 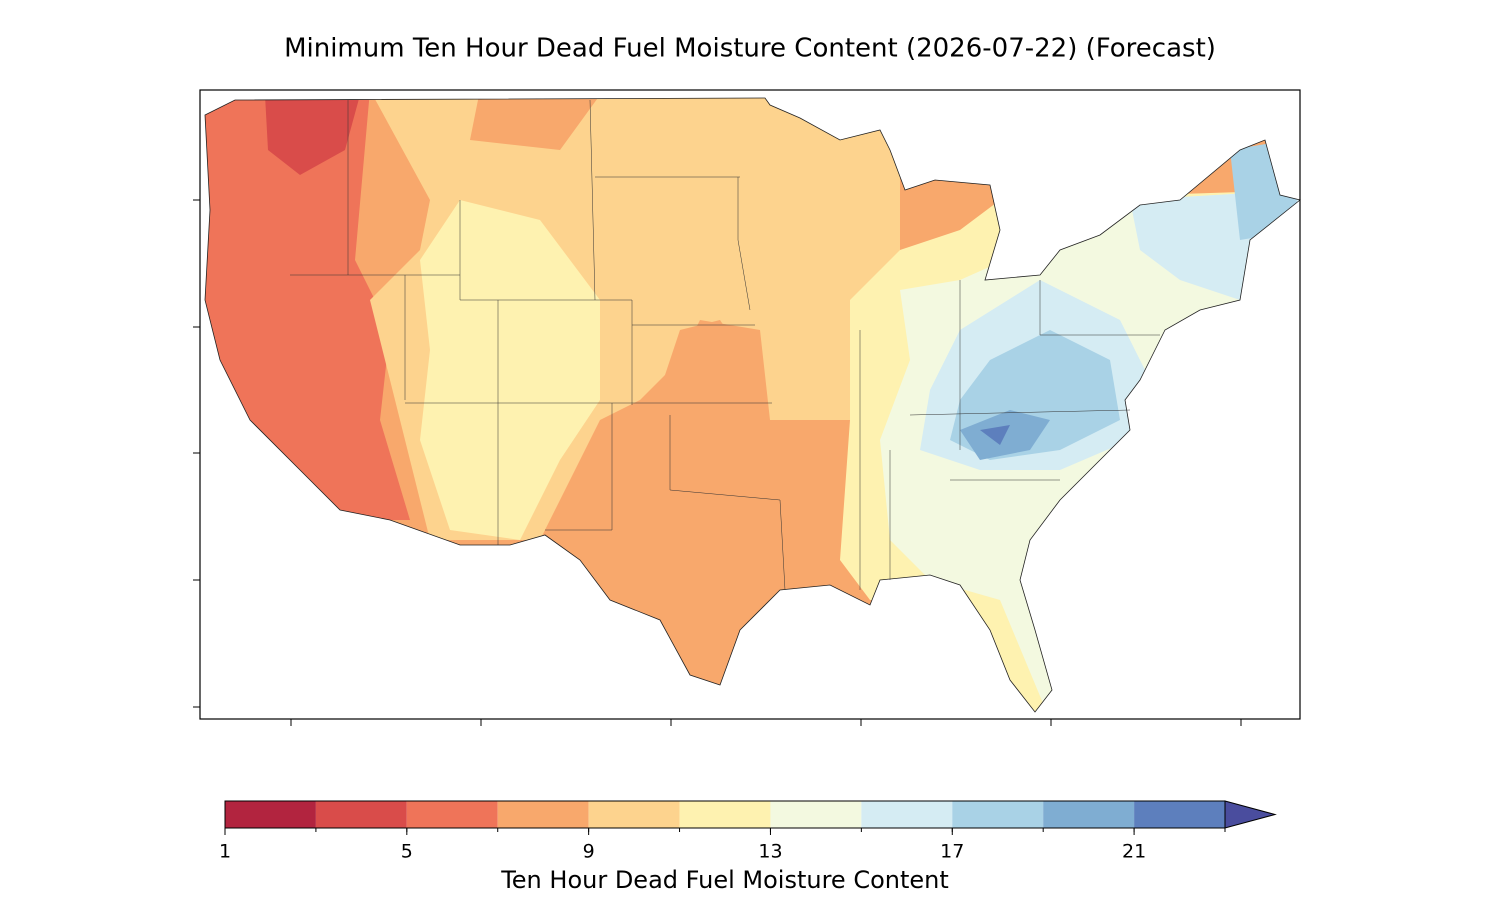 What do you see at coordinates (724, 880) in the screenshot?
I see `colorbar-label: Ten Hour Dead Fuel Moisture Content` at bounding box center [724, 880].